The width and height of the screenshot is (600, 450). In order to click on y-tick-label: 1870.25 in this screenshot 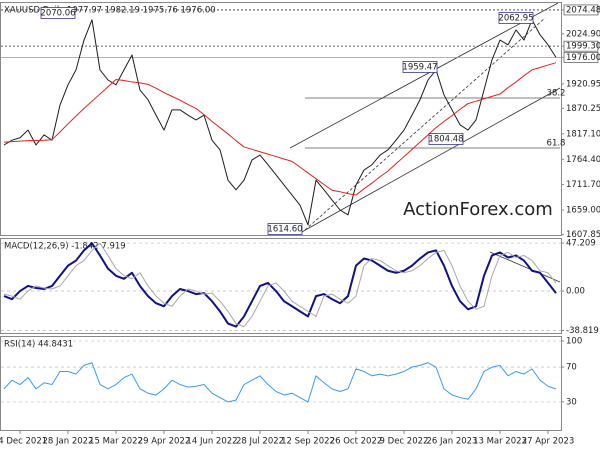, I will do `click(583, 109)`.